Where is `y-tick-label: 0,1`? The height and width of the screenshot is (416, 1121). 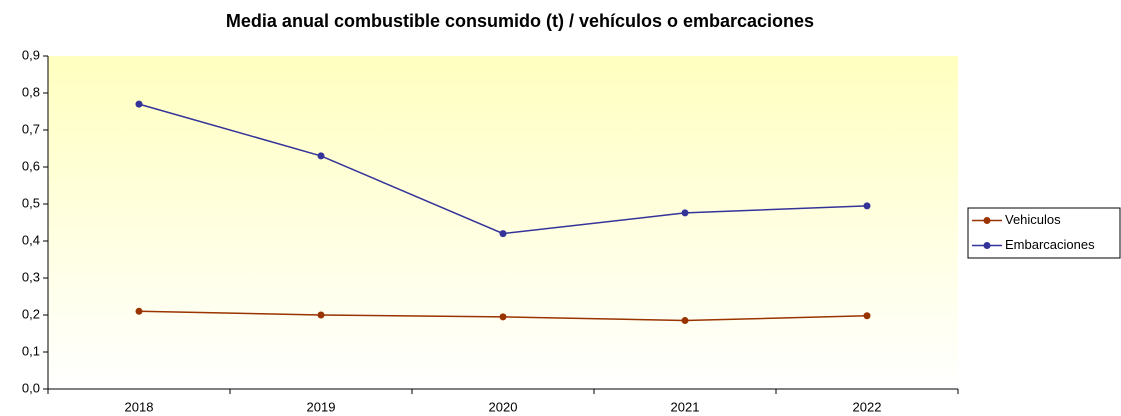
y-tick-label: 0,1 is located at coordinates (31, 350).